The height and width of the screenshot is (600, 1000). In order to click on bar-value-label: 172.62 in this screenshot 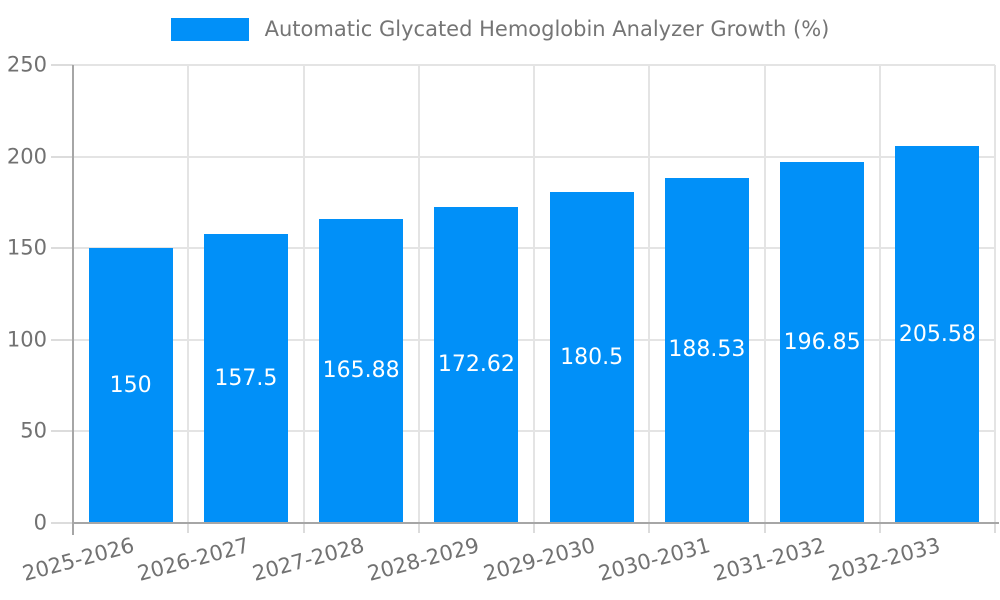, I will do `click(476, 364)`.